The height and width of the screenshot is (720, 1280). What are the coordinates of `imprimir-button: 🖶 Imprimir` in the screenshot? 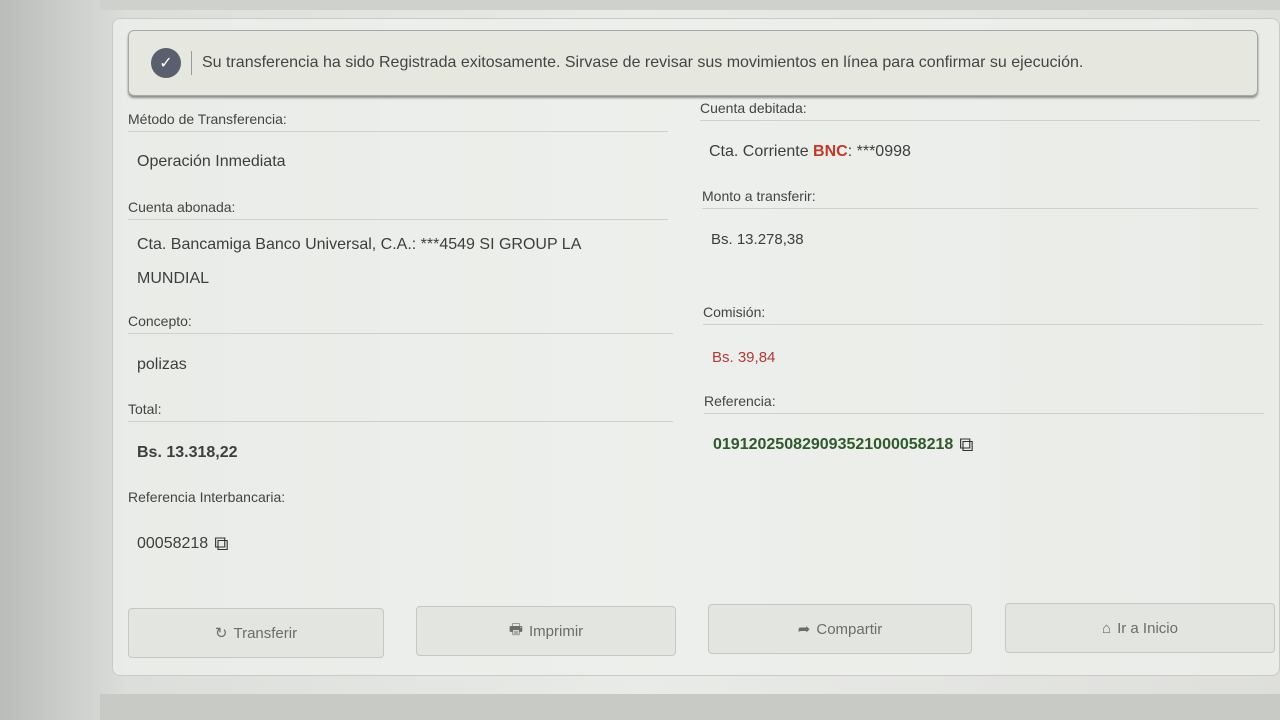 It's located at (546, 631).